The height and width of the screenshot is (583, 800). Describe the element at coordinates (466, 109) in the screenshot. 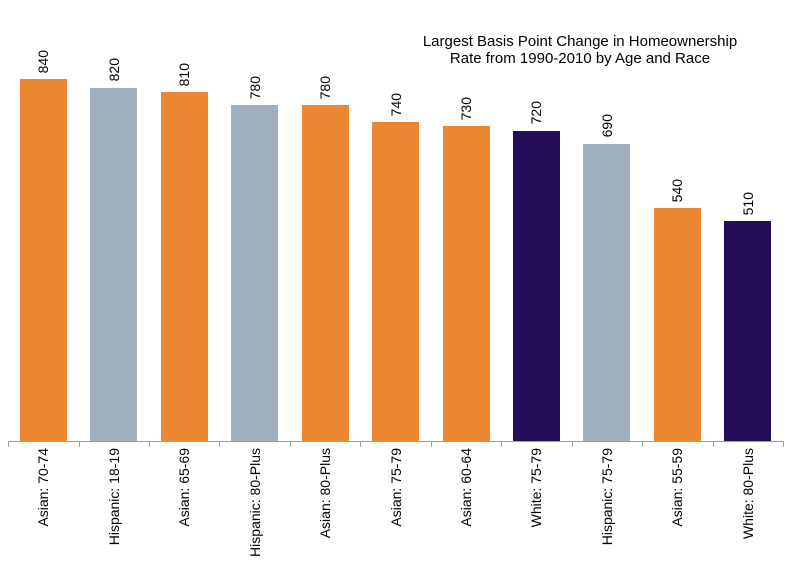

I see `bar-value-label: 730` at that location.